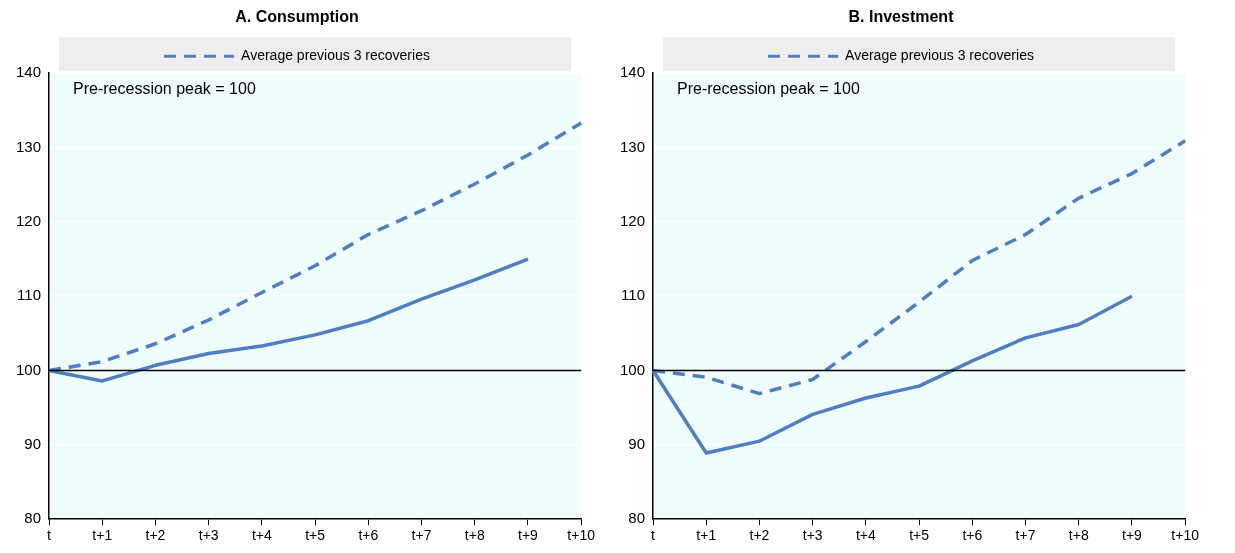 The height and width of the screenshot is (553, 1235). I want to click on chart-title: B. Investment, so click(901, 17).